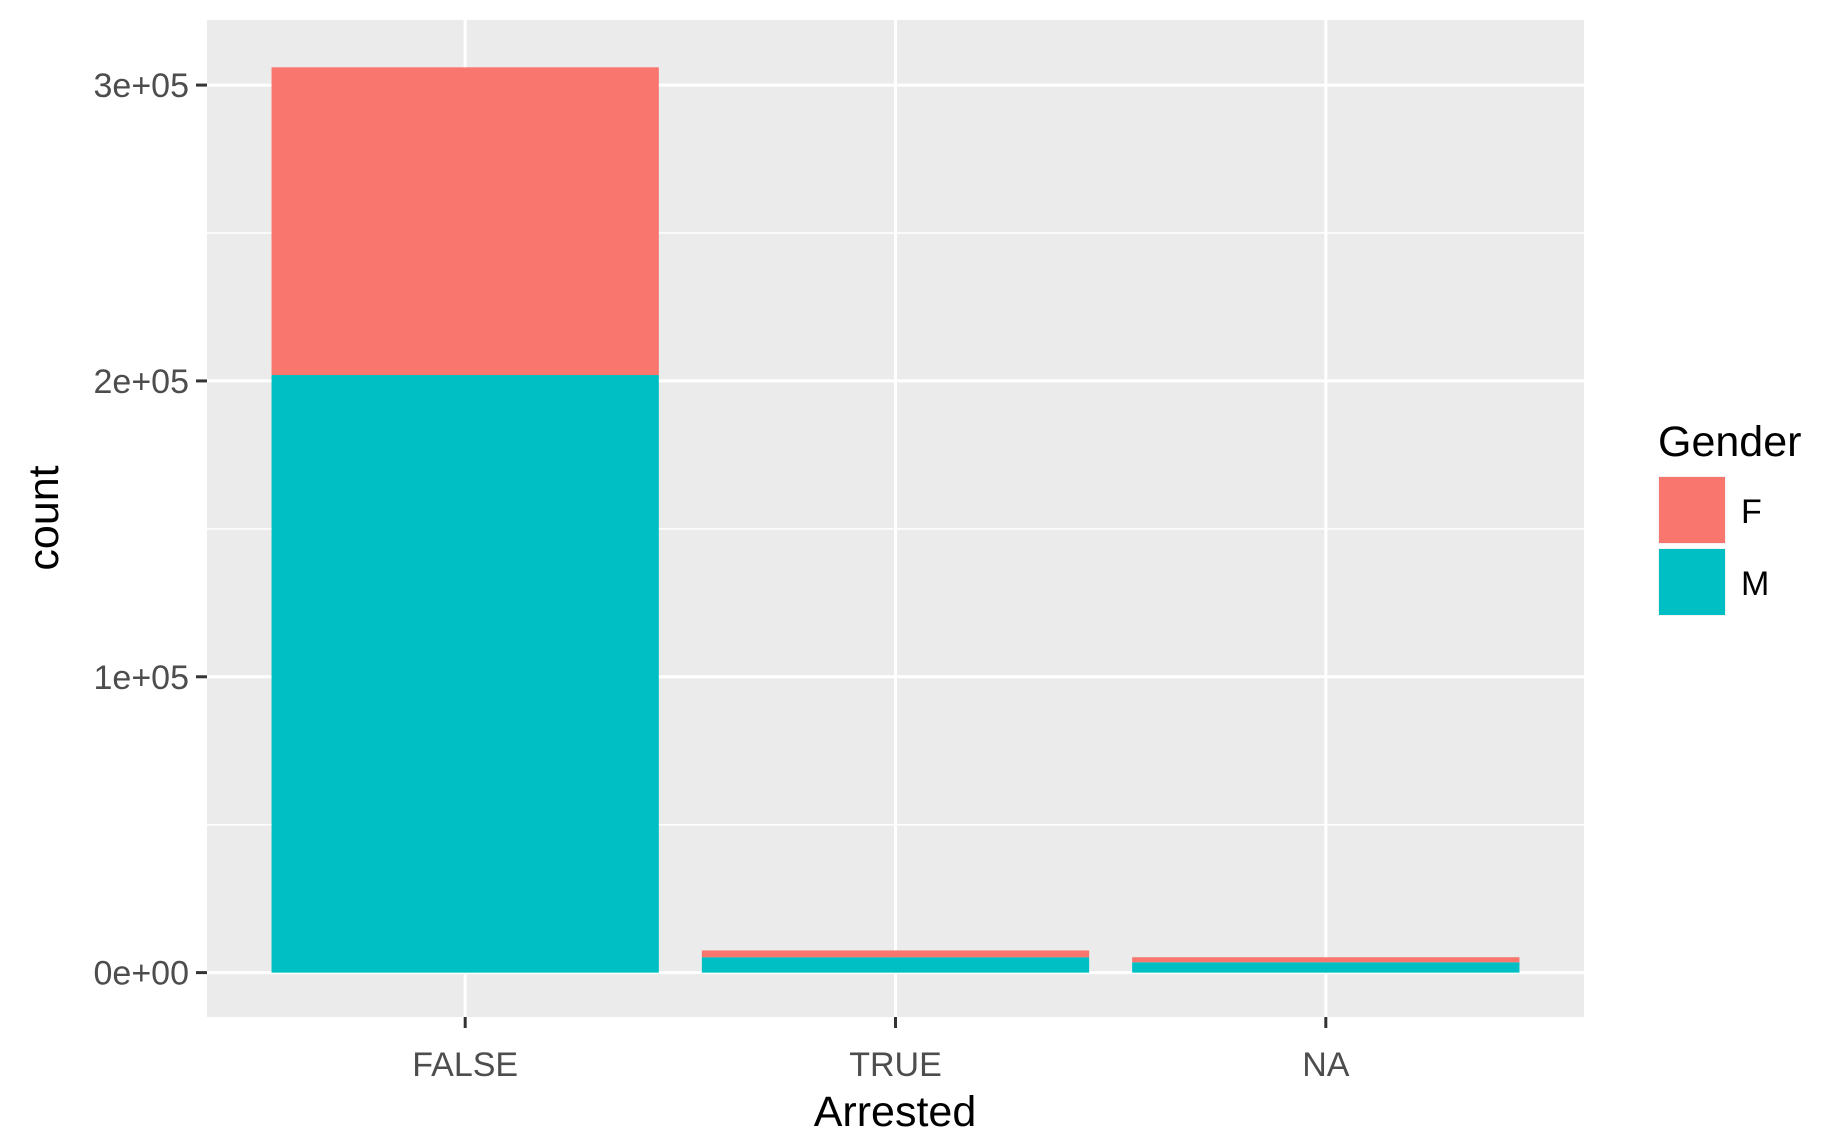 This screenshot has width=1840, height=1137. Describe the element at coordinates (44, 517) in the screenshot. I see `y-axis-title: count` at that location.